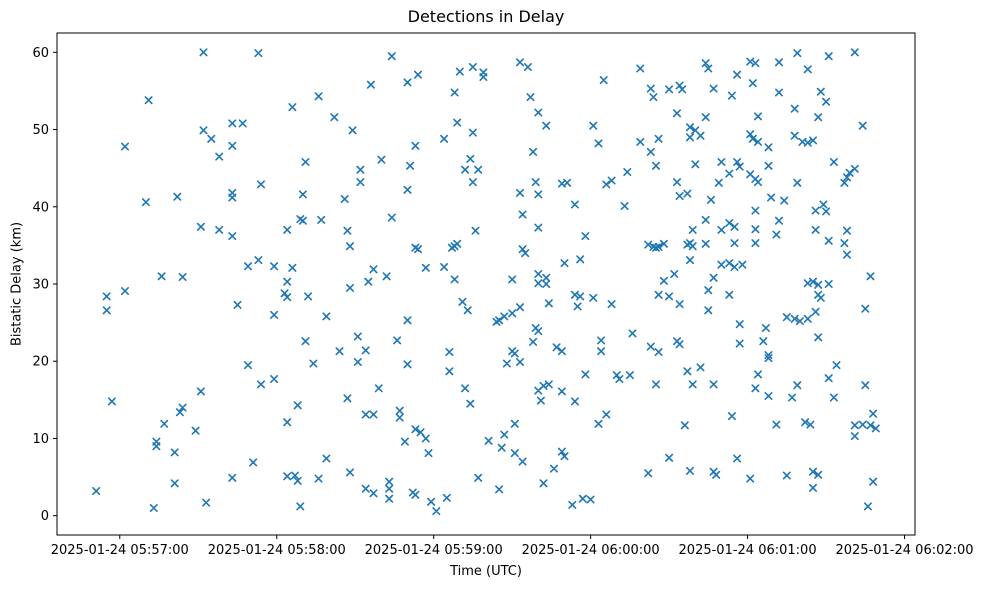  Describe the element at coordinates (40, 362) in the screenshot. I see `y-tick-label: 20` at that location.